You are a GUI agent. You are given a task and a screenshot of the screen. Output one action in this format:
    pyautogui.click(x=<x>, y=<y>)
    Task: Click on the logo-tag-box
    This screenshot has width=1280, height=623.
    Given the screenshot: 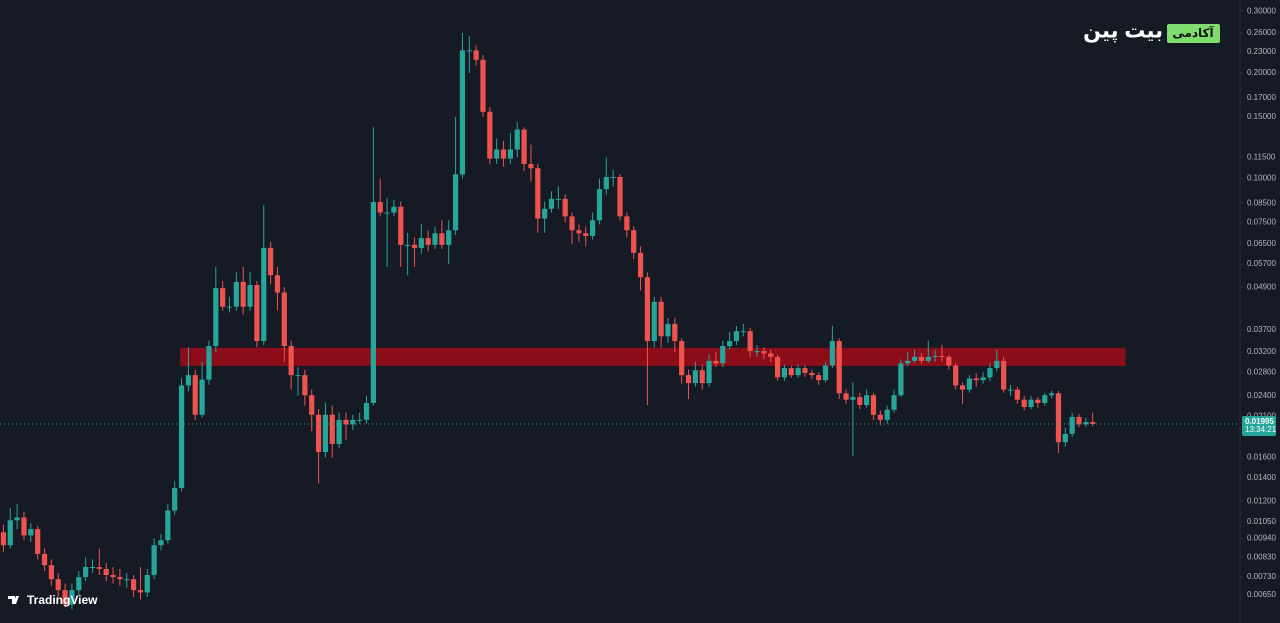 What is the action you would take?
    pyautogui.click(x=1193, y=33)
    